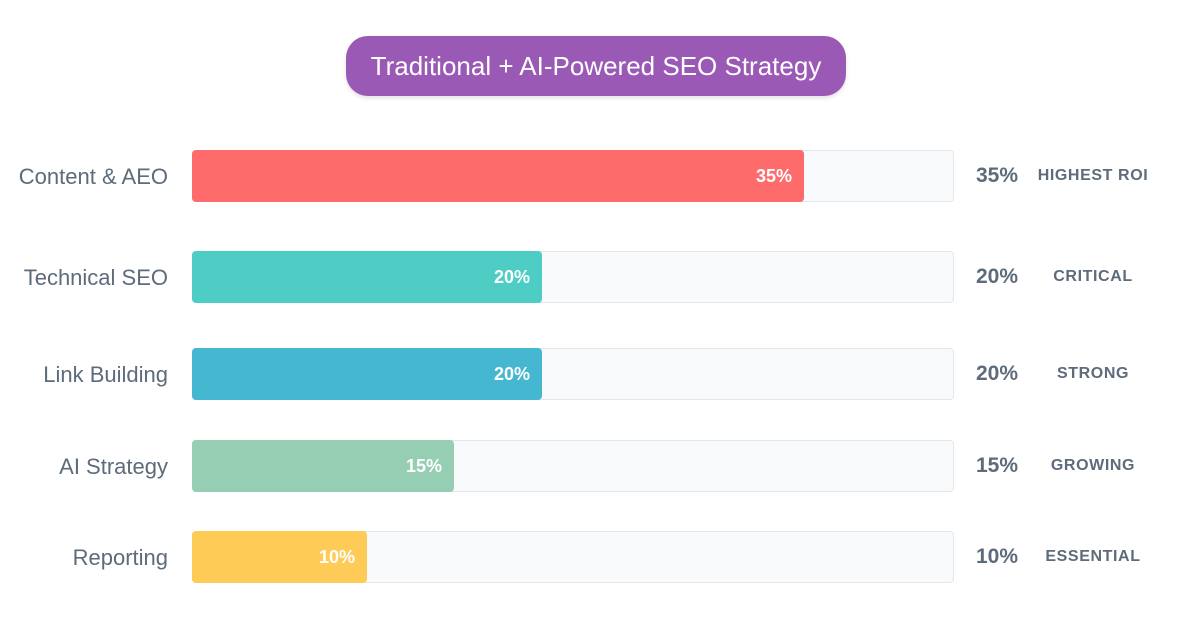 The image size is (1200, 621). I want to click on bar-track: 35%, so click(573, 176).